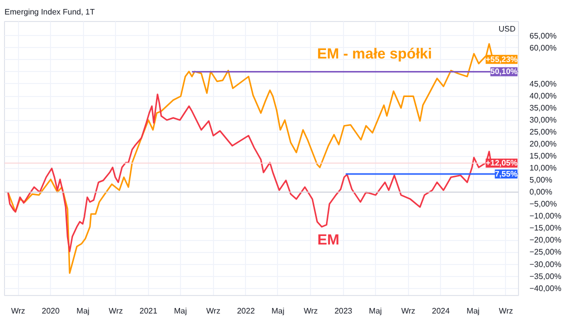 The image size is (564, 323). I want to click on annotation: 50,10%, so click(504, 71).